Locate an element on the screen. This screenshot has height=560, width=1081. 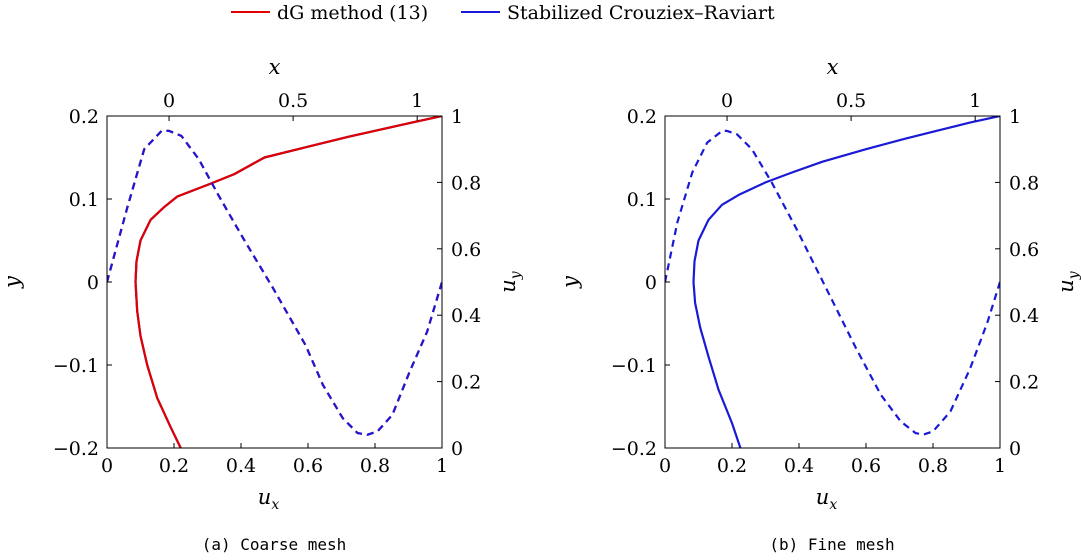
legend-entry: Stabilized Crouziex–Raviart is located at coordinates (618, 13).